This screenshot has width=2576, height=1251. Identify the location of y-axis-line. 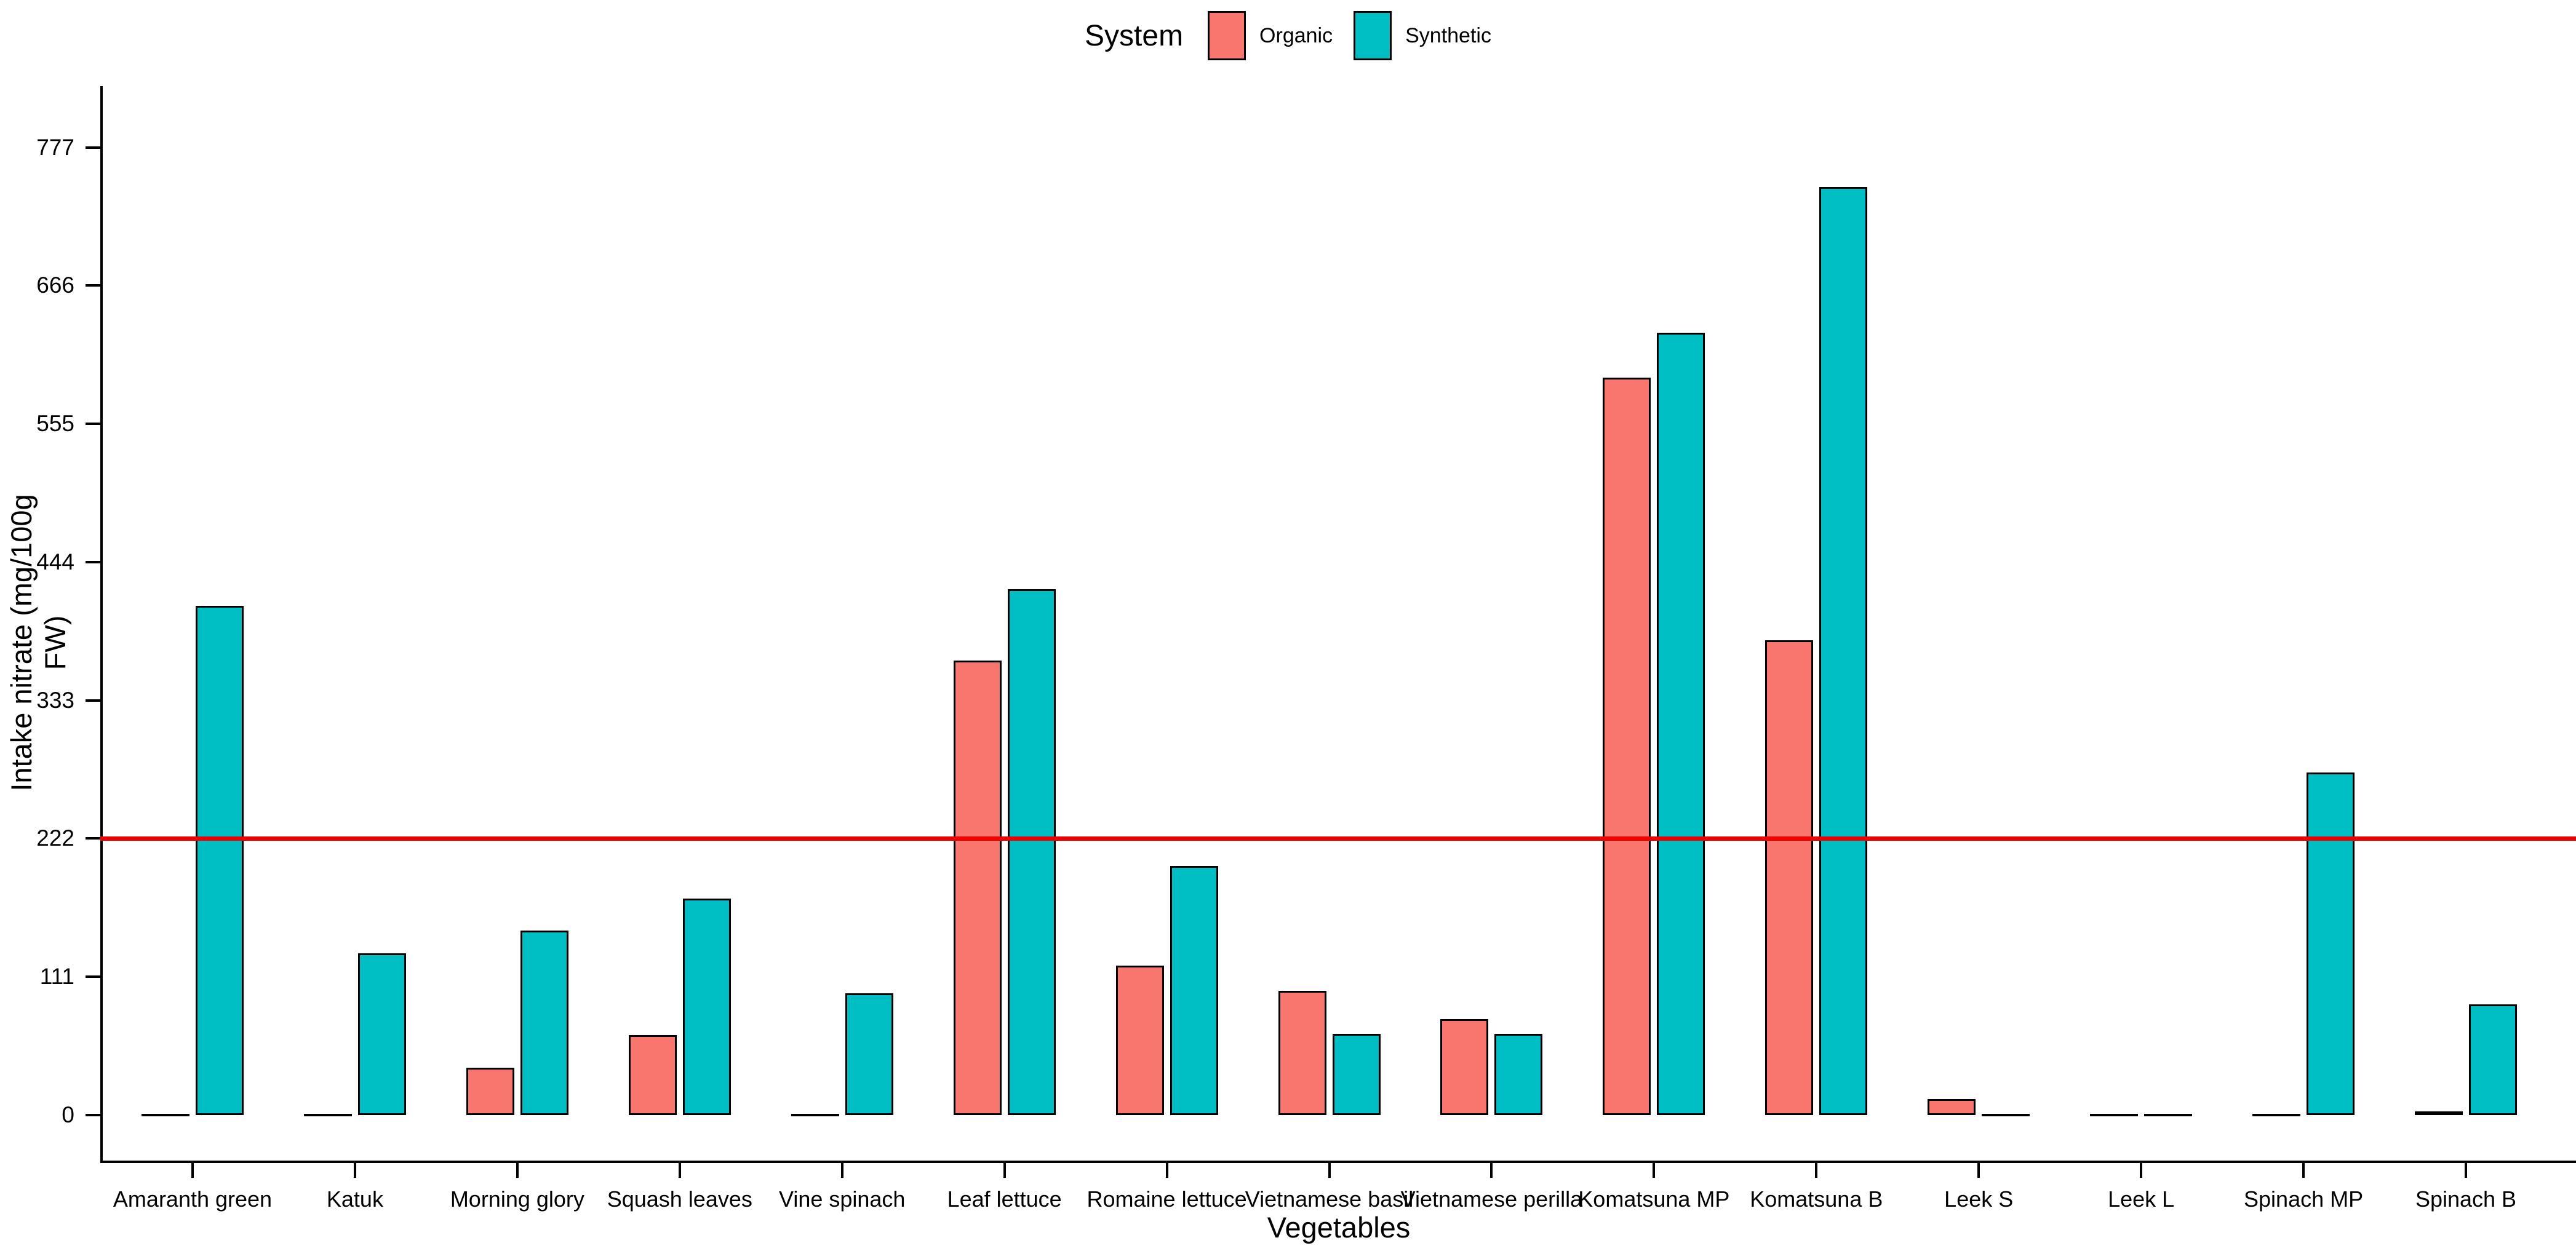
(102, 624).